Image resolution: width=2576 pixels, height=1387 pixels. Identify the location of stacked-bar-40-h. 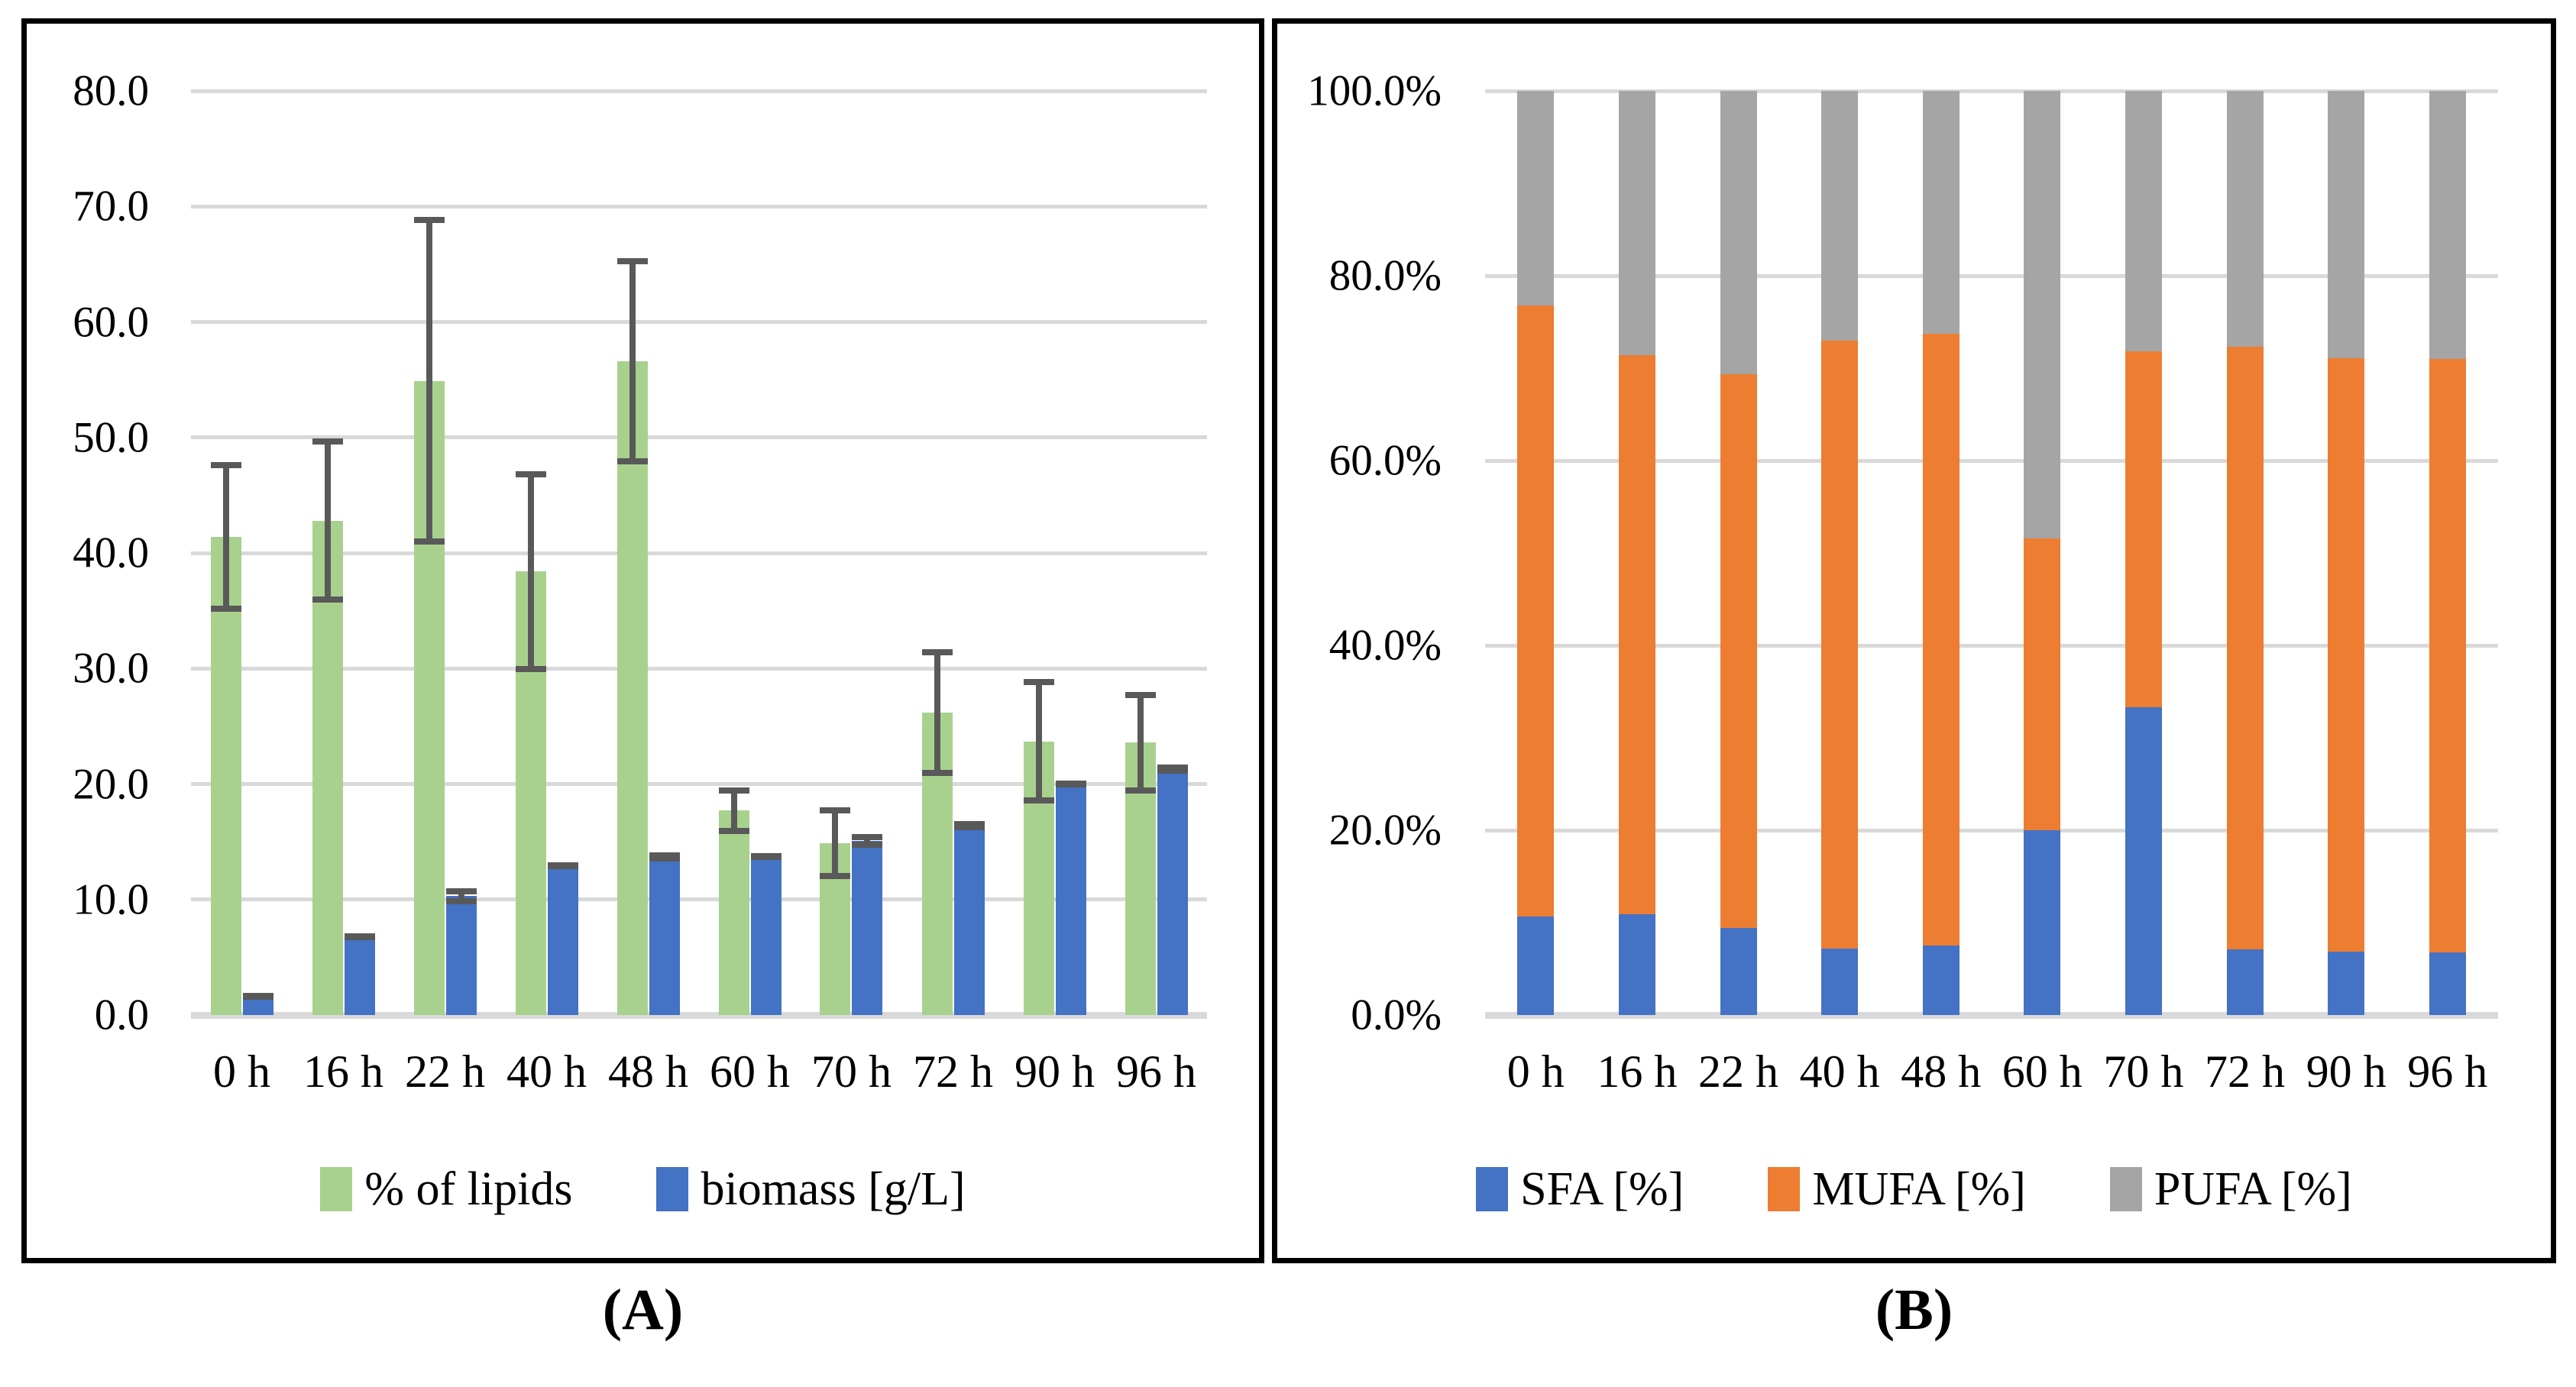
(1840, 553).